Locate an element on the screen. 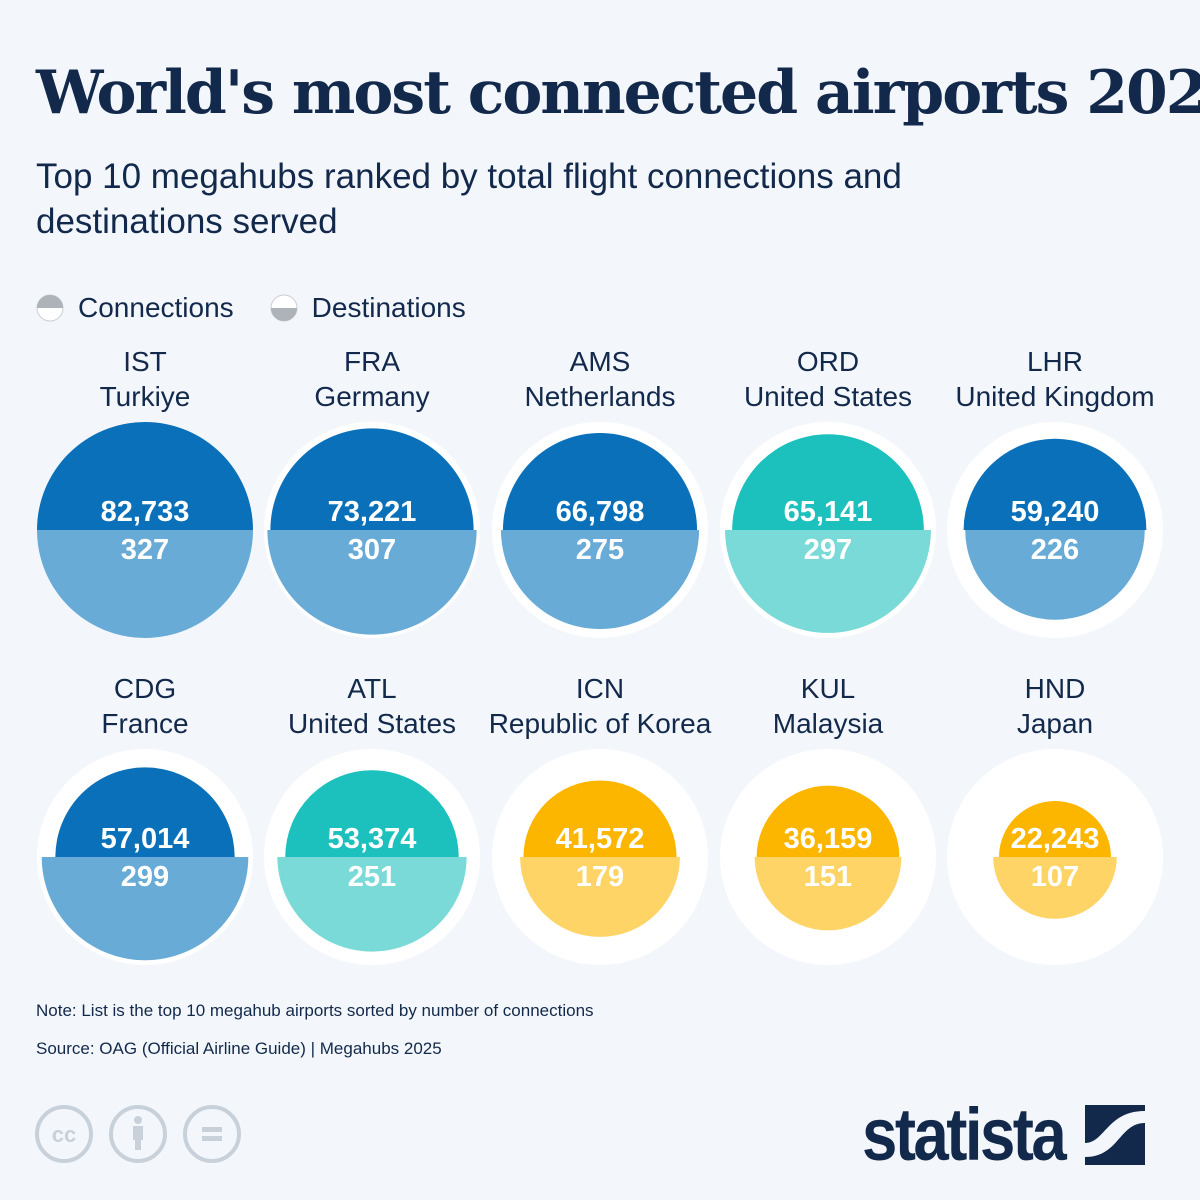 This screenshot has height=1200, width=1200. statista-wave-icon is located at coordinates (1115, 1135).